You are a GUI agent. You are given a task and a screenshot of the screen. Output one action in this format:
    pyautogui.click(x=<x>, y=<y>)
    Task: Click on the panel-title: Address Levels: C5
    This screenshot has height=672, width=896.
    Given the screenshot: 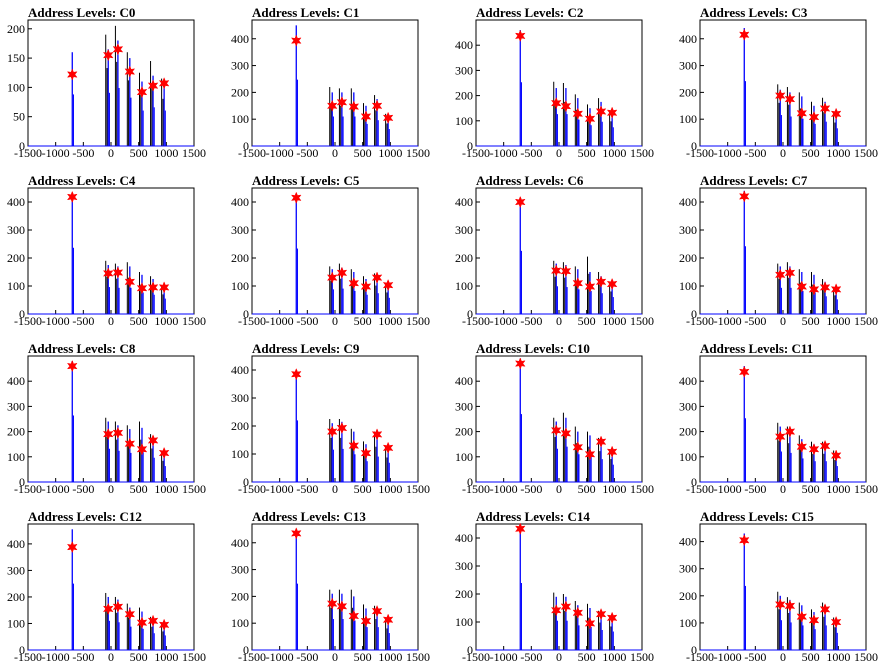 What is the action you would take?
    pyautogui.click(x=306, y=180)
    